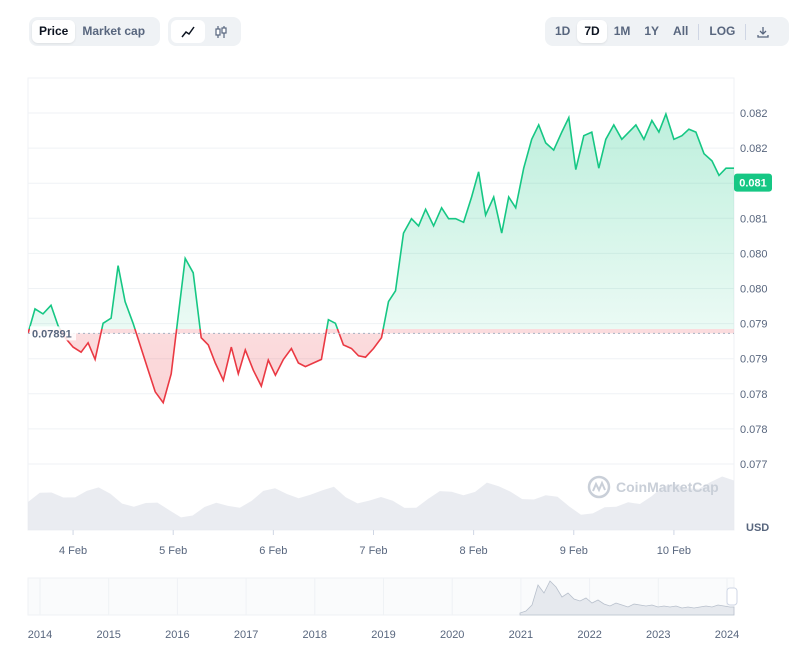 The height and width of the screenshot is (656, 812). I want to click on navigator-year-label: 2022, so click(589, 635).